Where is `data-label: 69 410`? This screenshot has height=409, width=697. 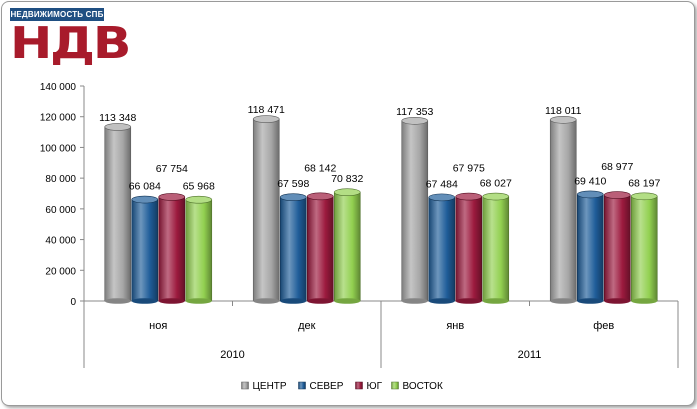
data-label: 69 410 is located at coordinates (590, 181).